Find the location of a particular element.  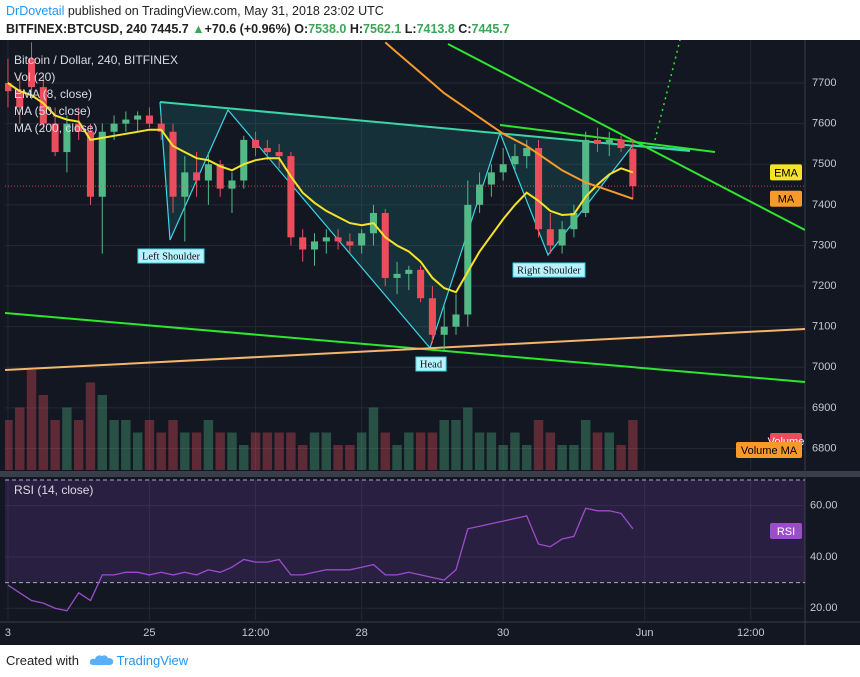

ohlc-value: 7413.8 is located at coordinates (435, 29).